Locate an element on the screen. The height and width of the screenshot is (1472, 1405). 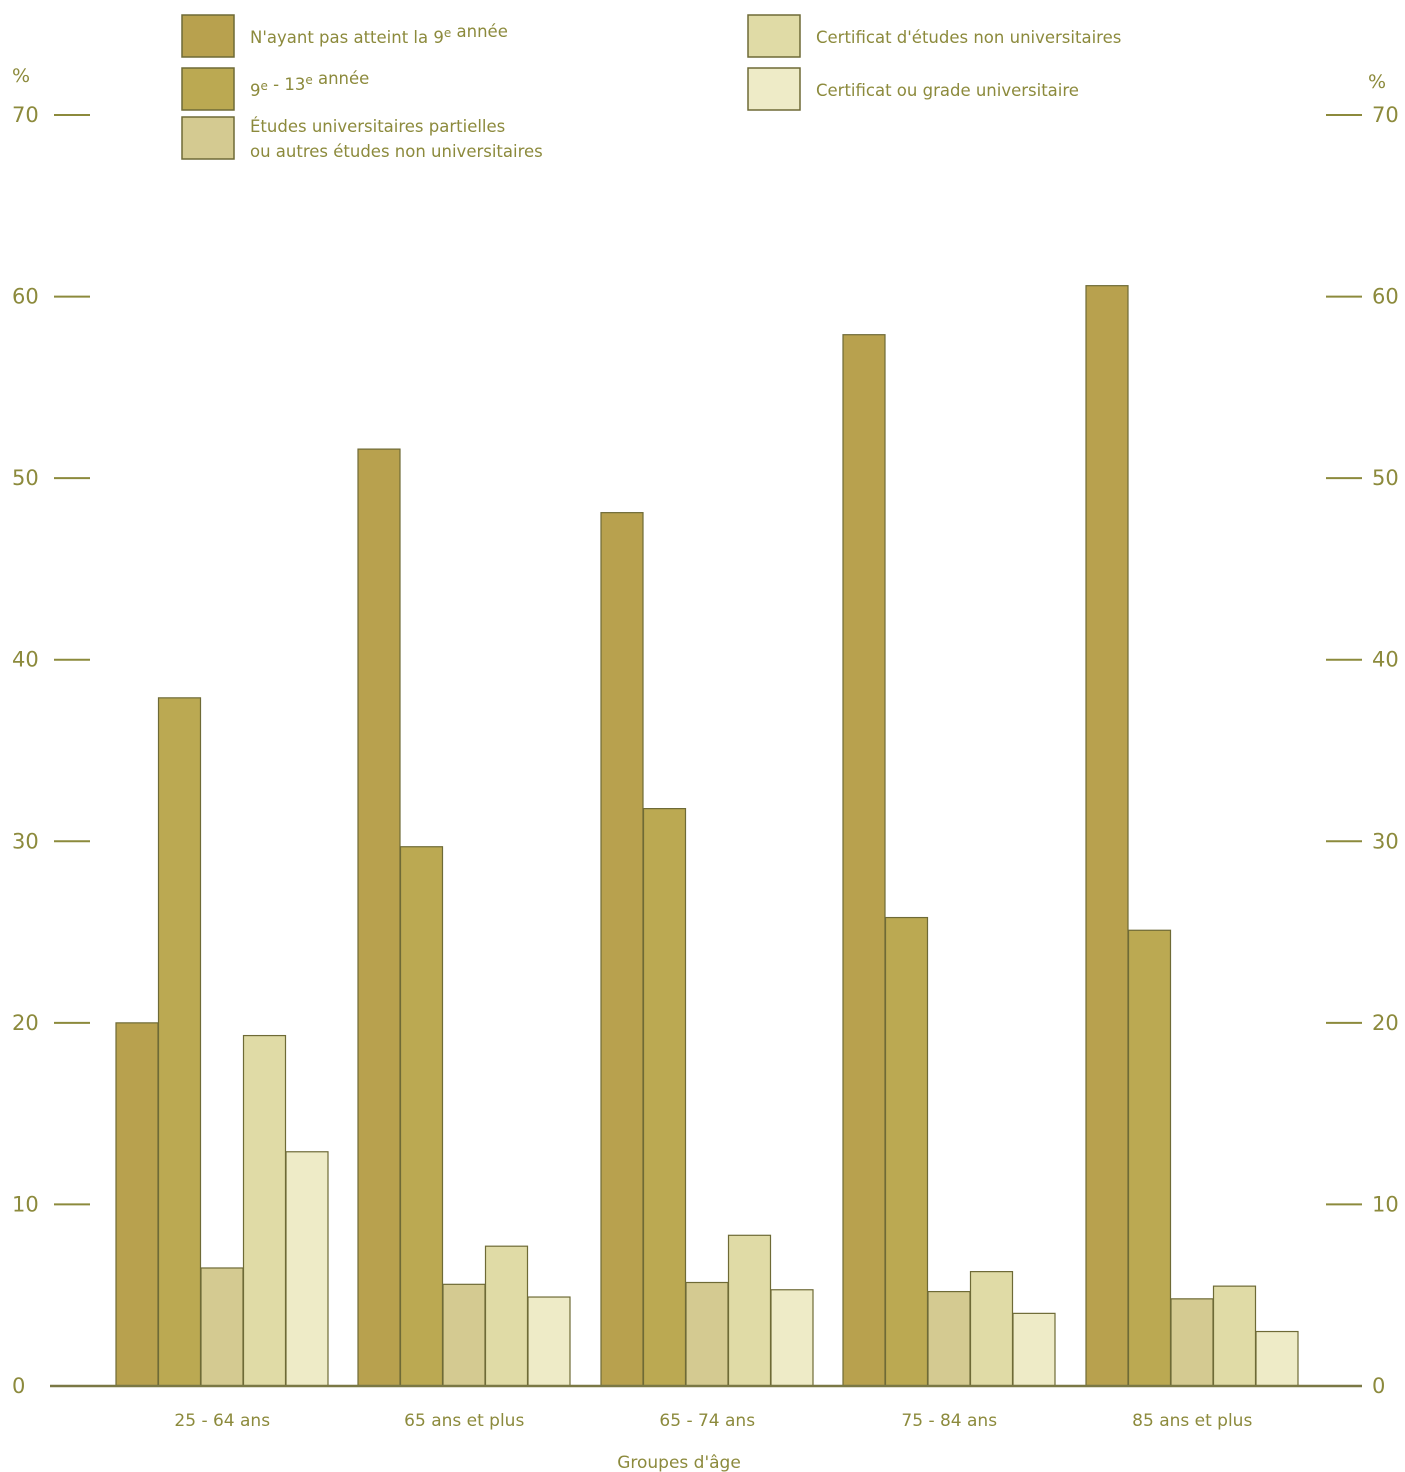
y-tick-label-right: 50 is located at coordinates (1385, 478).